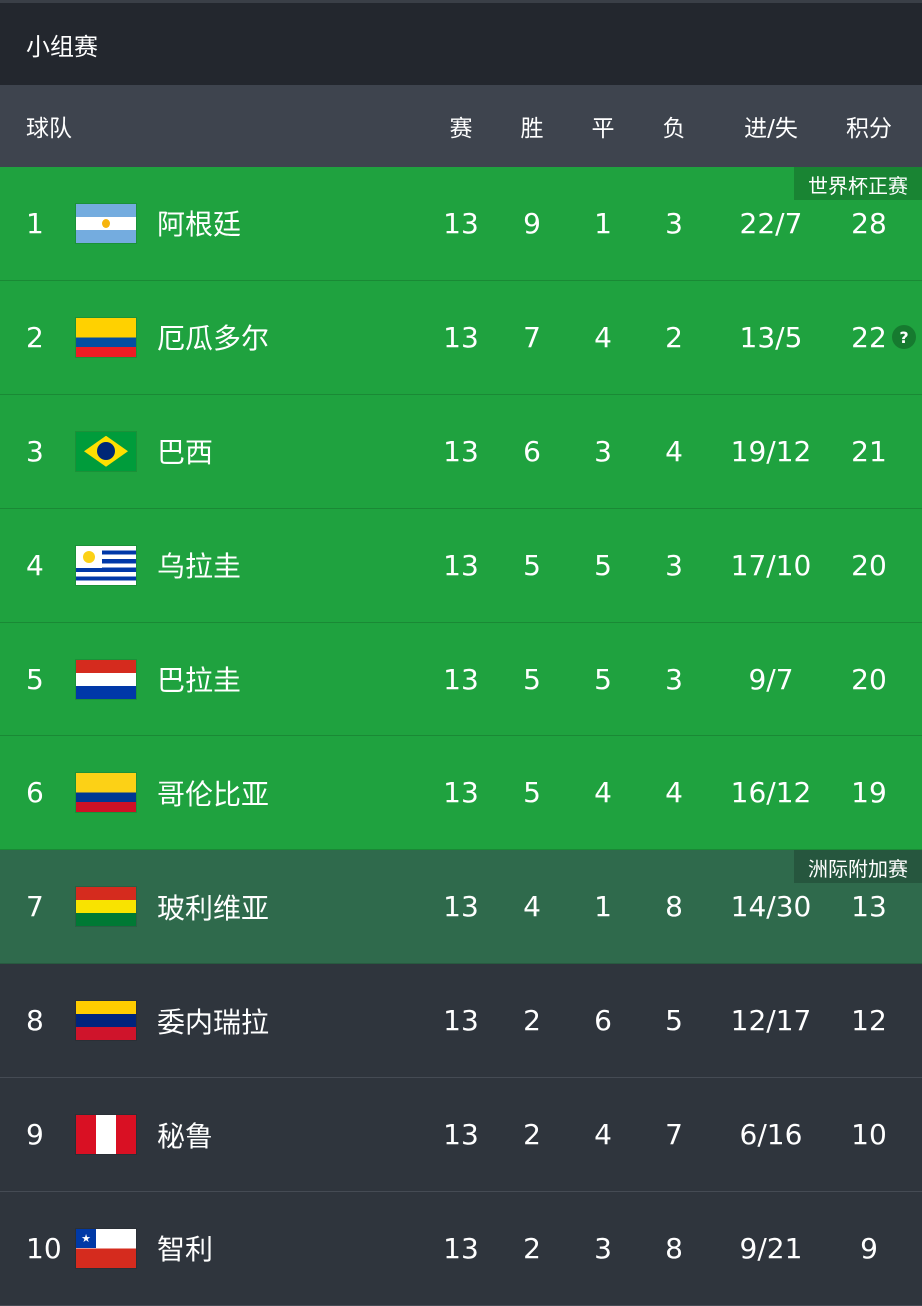  Describe the element at coordinates (199, 567) in the screenshot. I see `team-name: 乌拉圭` at that location.